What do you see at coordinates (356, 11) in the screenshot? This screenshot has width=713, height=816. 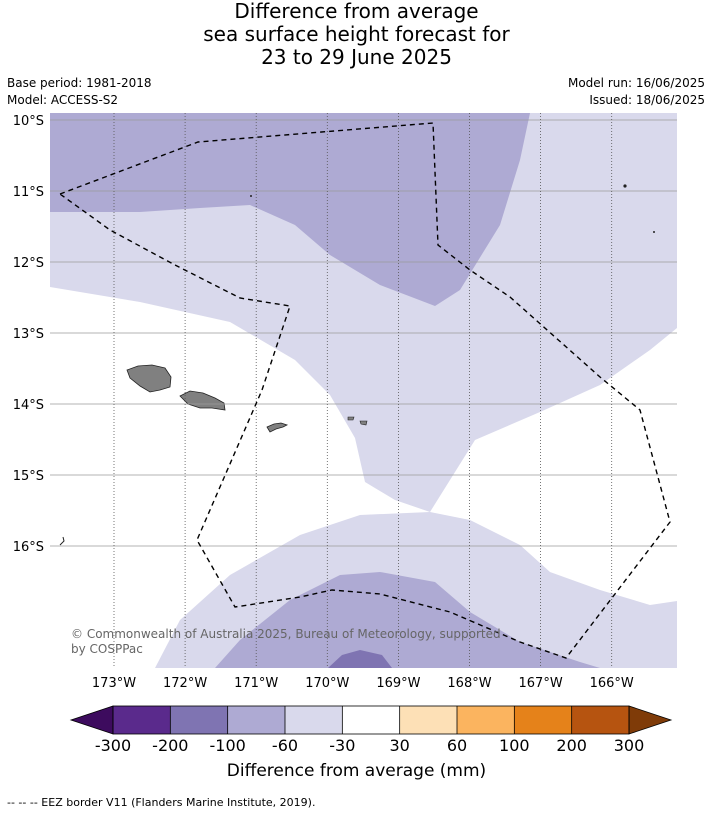 I see `title-line-1: Difference from average` at bounding box center [356, 11].